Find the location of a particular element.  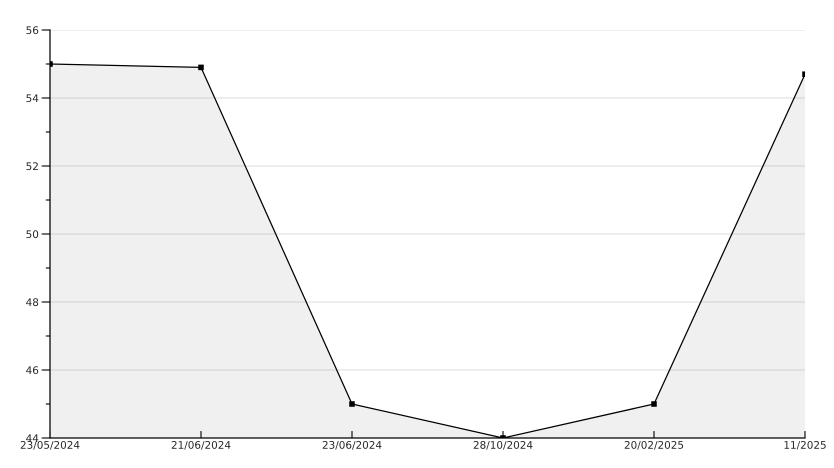

x-tick-label: 20/02/2025 is located at coordinates (654, 445).